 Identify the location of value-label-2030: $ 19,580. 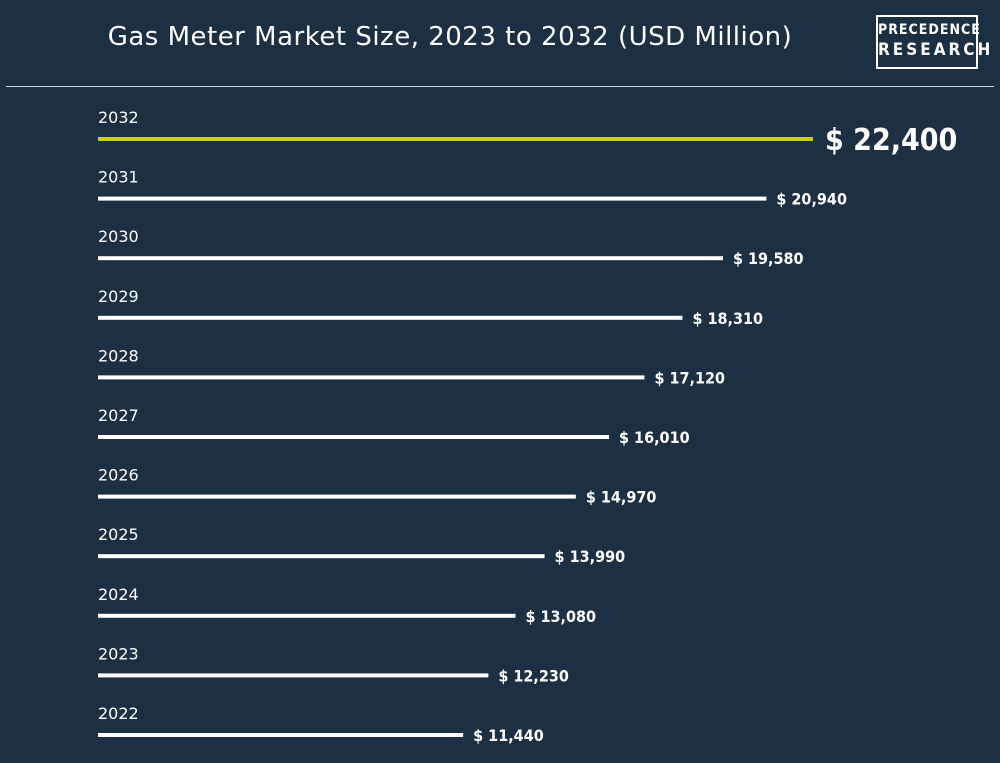
(768, 258).